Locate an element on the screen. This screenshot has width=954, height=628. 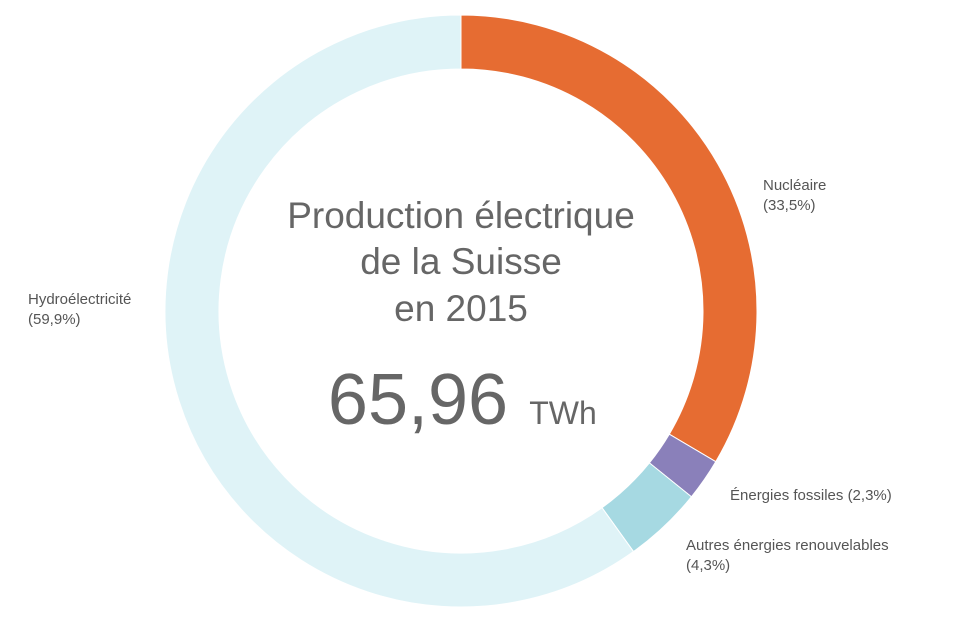
title-line-2: de la Suisse is located at coordinates (461, 261).